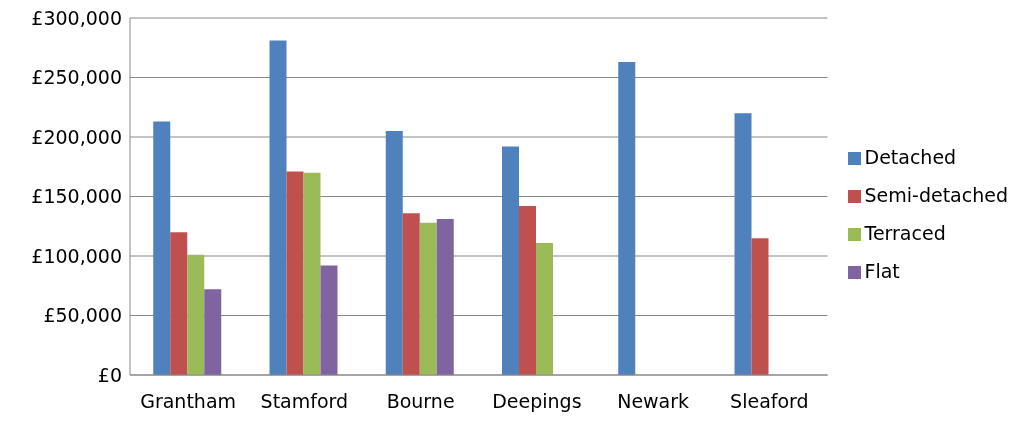 This screenshot has height=428, width=1036. What do you see at coordinates (76, 196) in the screenshot?
I see `y-tick-label: £150,000` at bounding box center [76, 196].